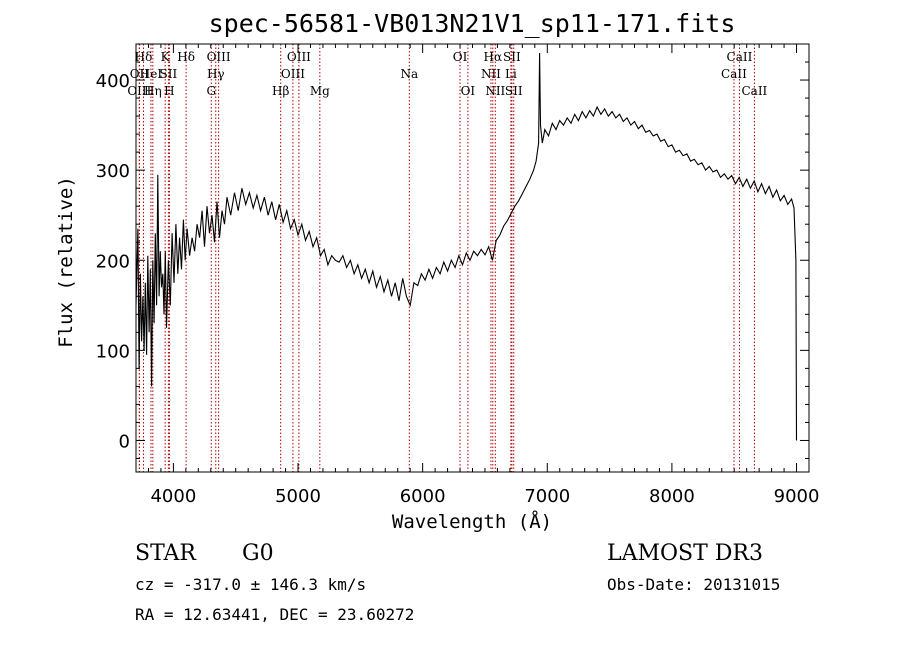 This screenshot has height=649, width=900. I want to click on x-tick-label: 6000, so click(423, 496).